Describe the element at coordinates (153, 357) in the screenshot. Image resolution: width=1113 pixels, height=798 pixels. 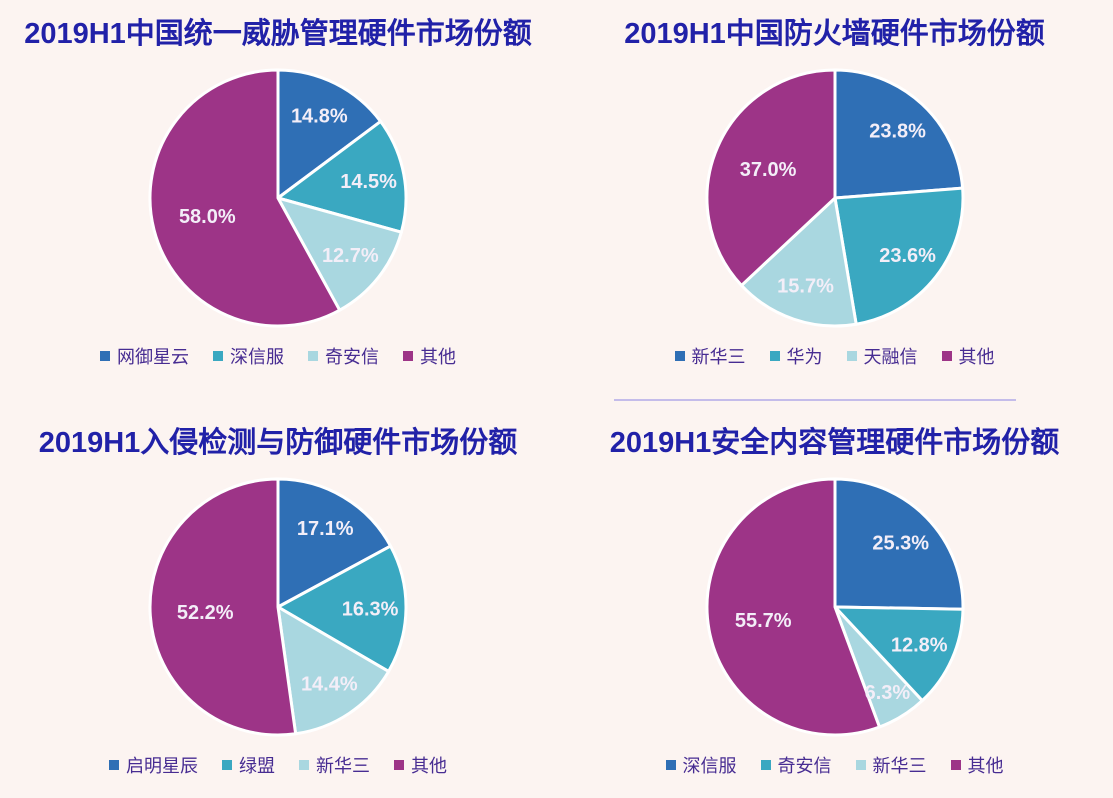
I see `legend-label: 网御星云` at that location.